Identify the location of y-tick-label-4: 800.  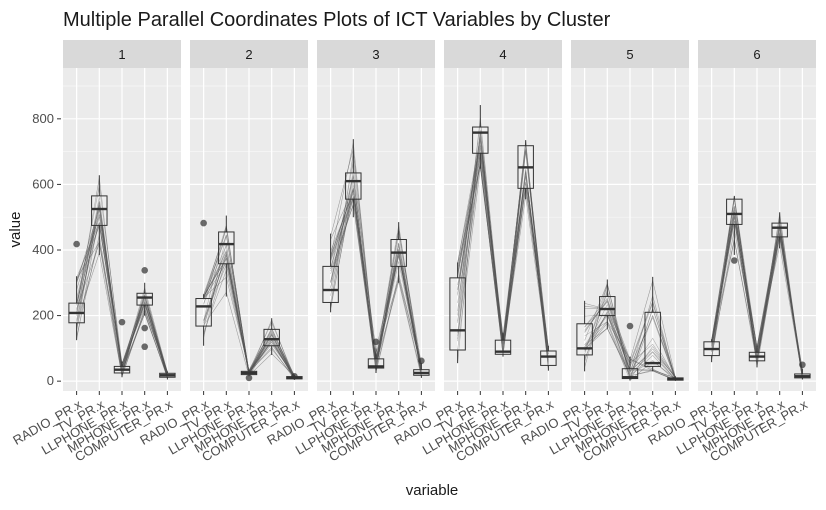
(43, 118).